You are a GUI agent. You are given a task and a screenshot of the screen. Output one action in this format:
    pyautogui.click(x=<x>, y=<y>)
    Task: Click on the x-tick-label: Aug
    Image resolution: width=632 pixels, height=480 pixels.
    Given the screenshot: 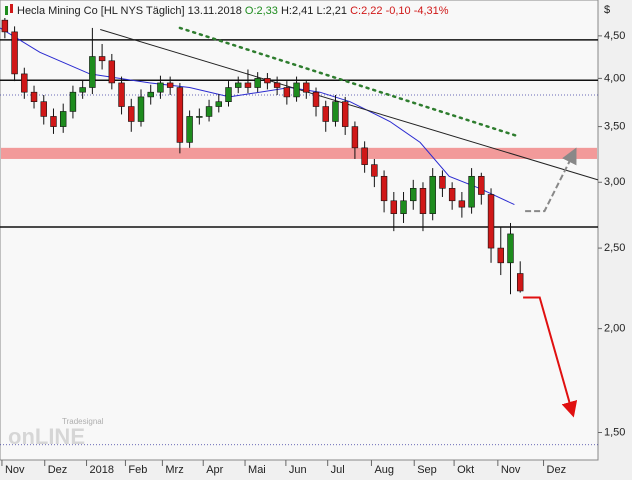 What is the action you would take?
    pyautogui.click(x=384, y=470)
    